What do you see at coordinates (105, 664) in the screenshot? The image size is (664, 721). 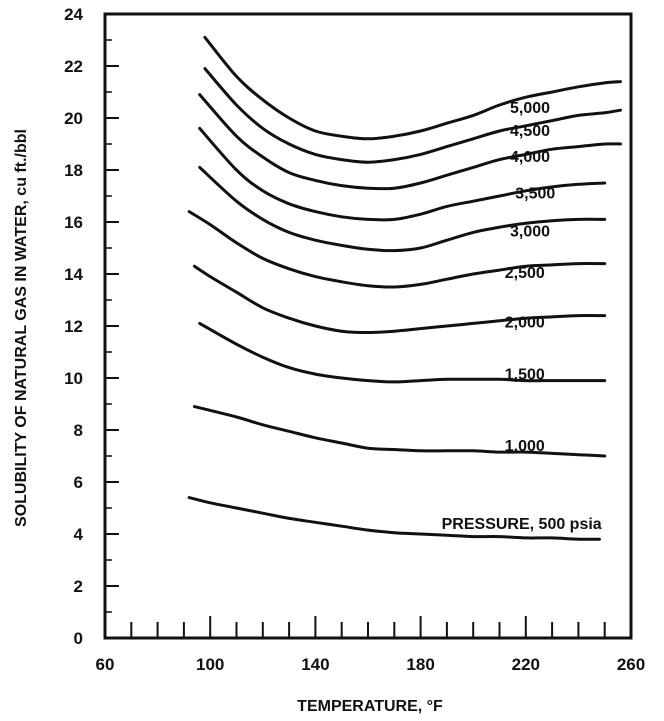 I see `x-tick-label: 60` at bounding box center [105, 664].